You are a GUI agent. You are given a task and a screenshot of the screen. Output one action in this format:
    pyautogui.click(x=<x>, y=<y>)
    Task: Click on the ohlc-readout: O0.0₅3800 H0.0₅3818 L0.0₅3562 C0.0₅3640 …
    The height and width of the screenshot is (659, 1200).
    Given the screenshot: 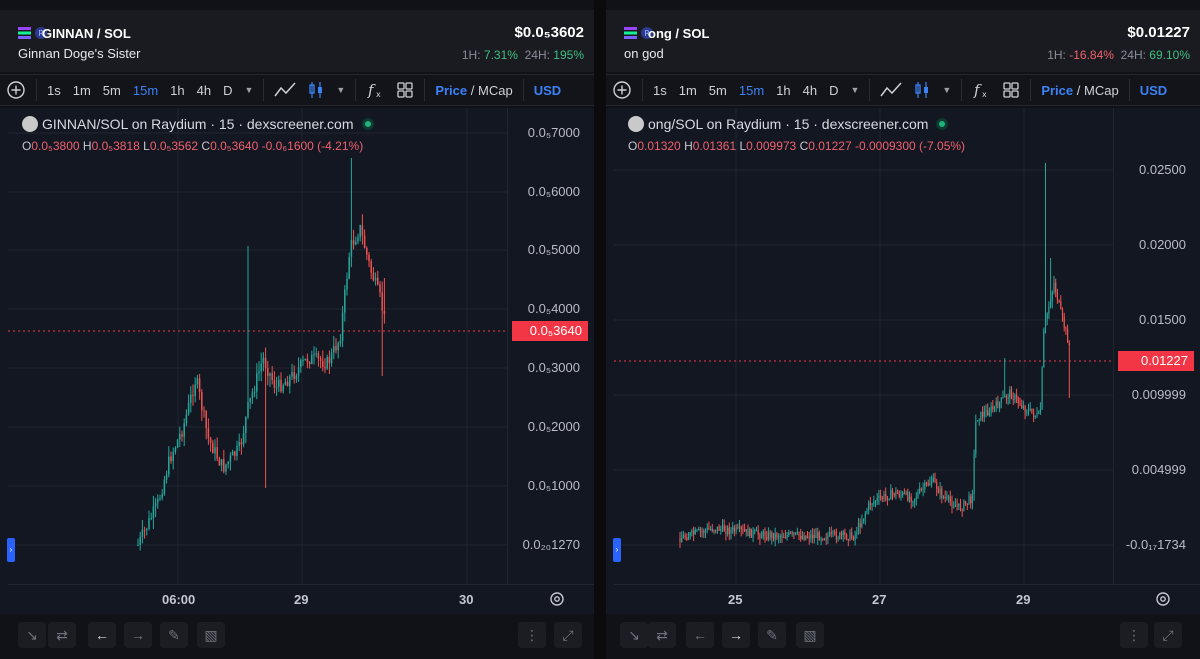 What is the action you would take?
    pyautogui.click(x=193, y=146)
    